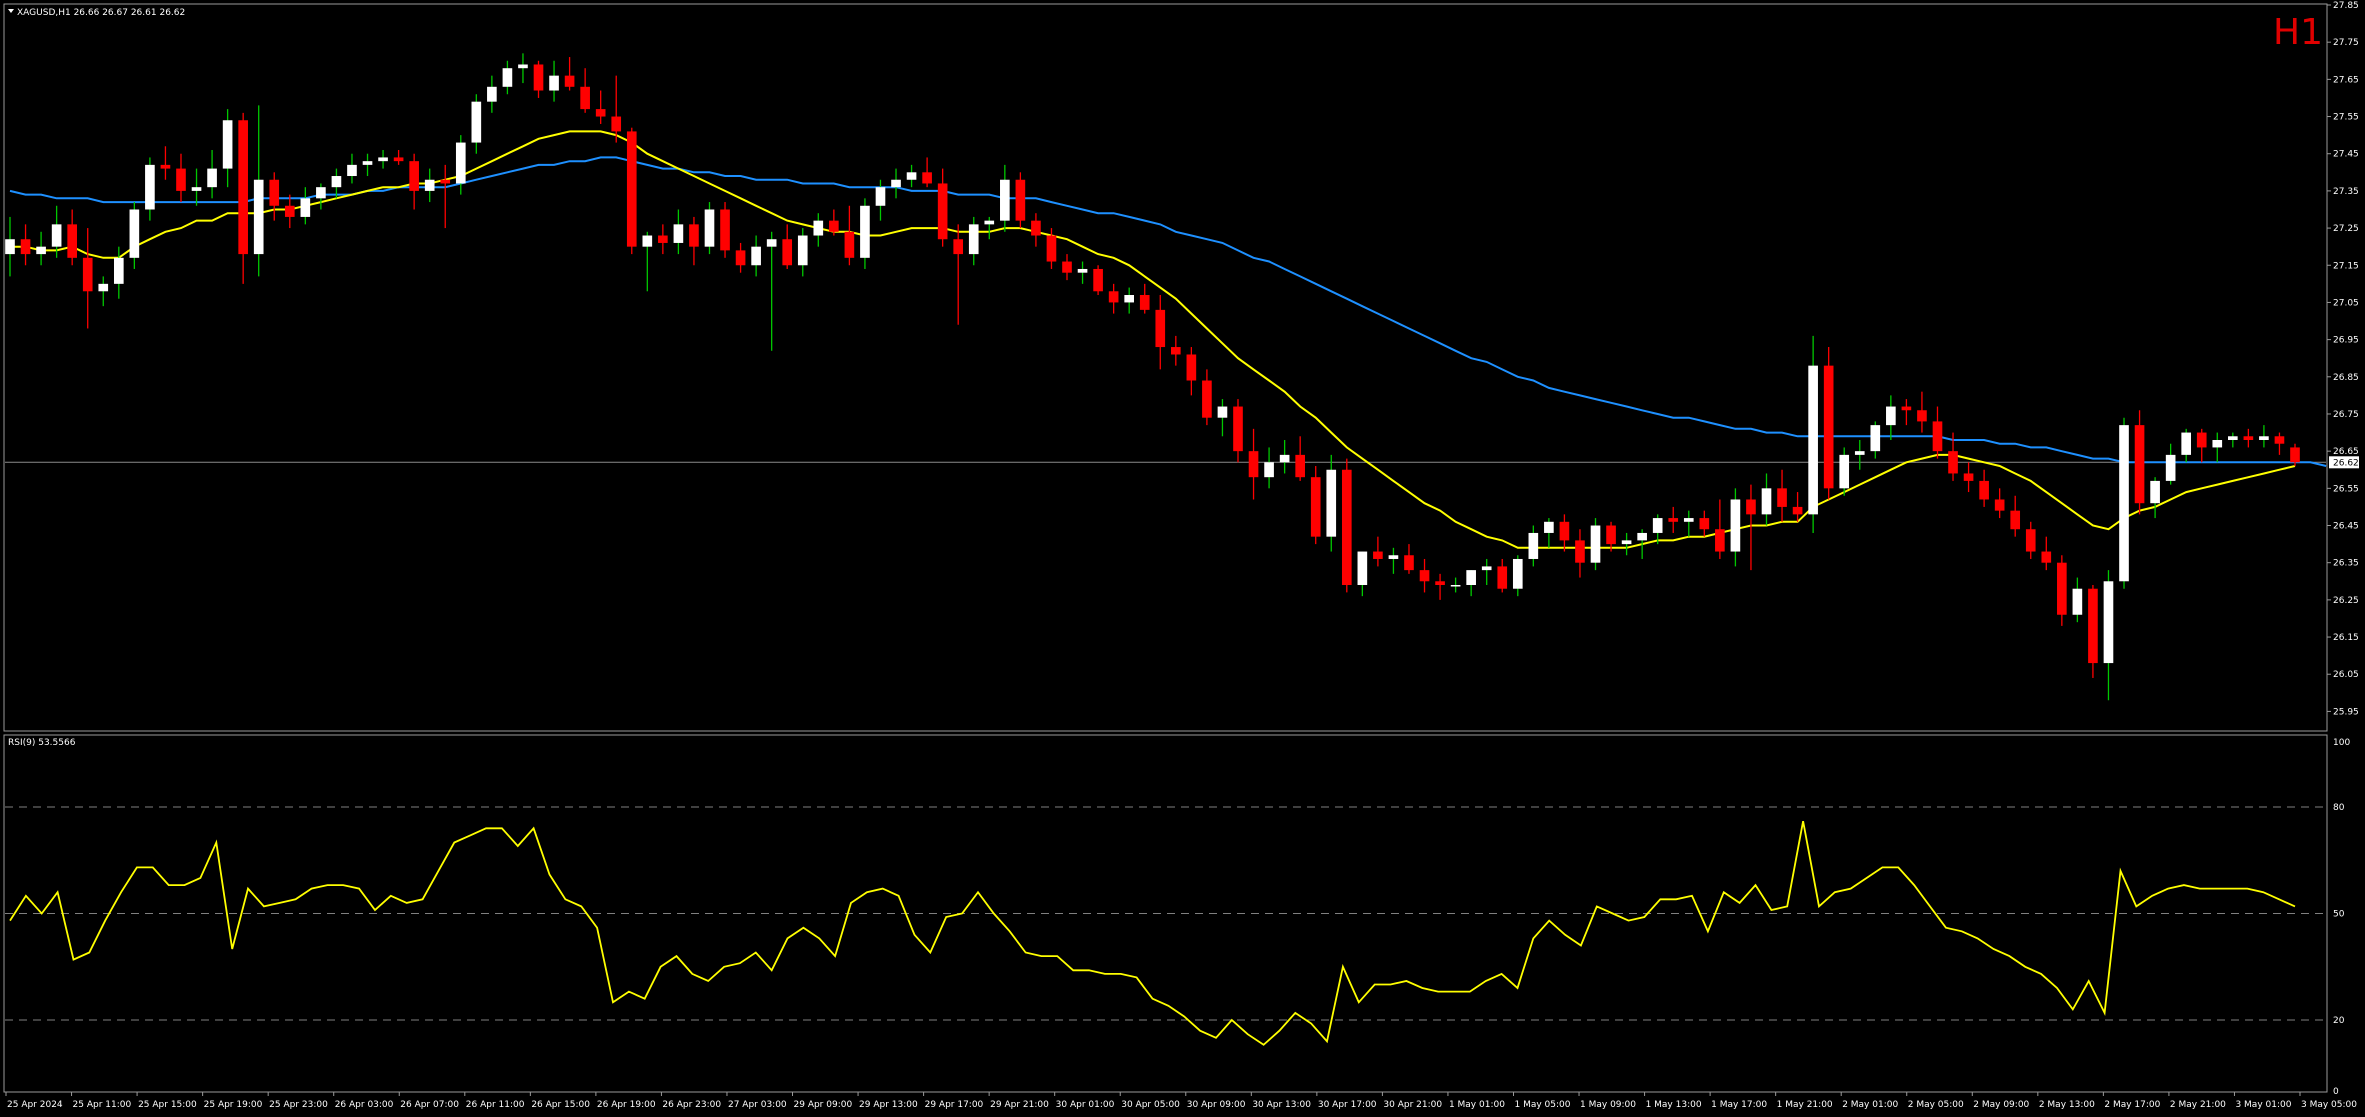  I want to click on time-tick-label: 26 Apr 15:00, so click(560, 1105).